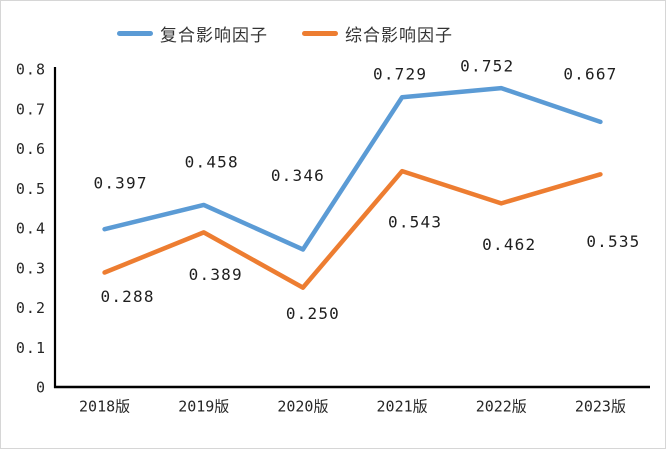  I want to click on legend-item-comprehensive-impact-factor: 综合影响因子, so click(377, 33).